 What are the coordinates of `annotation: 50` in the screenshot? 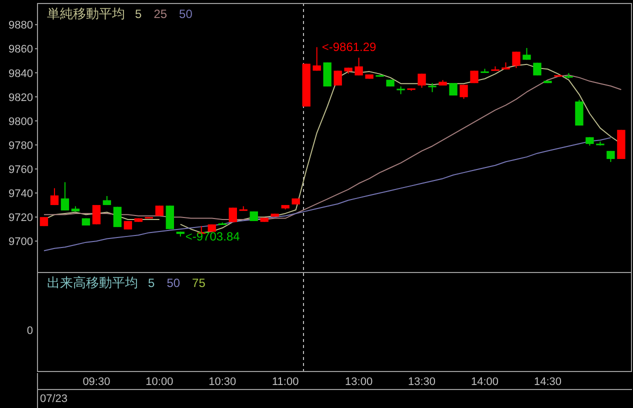 It's located at (173, 283).